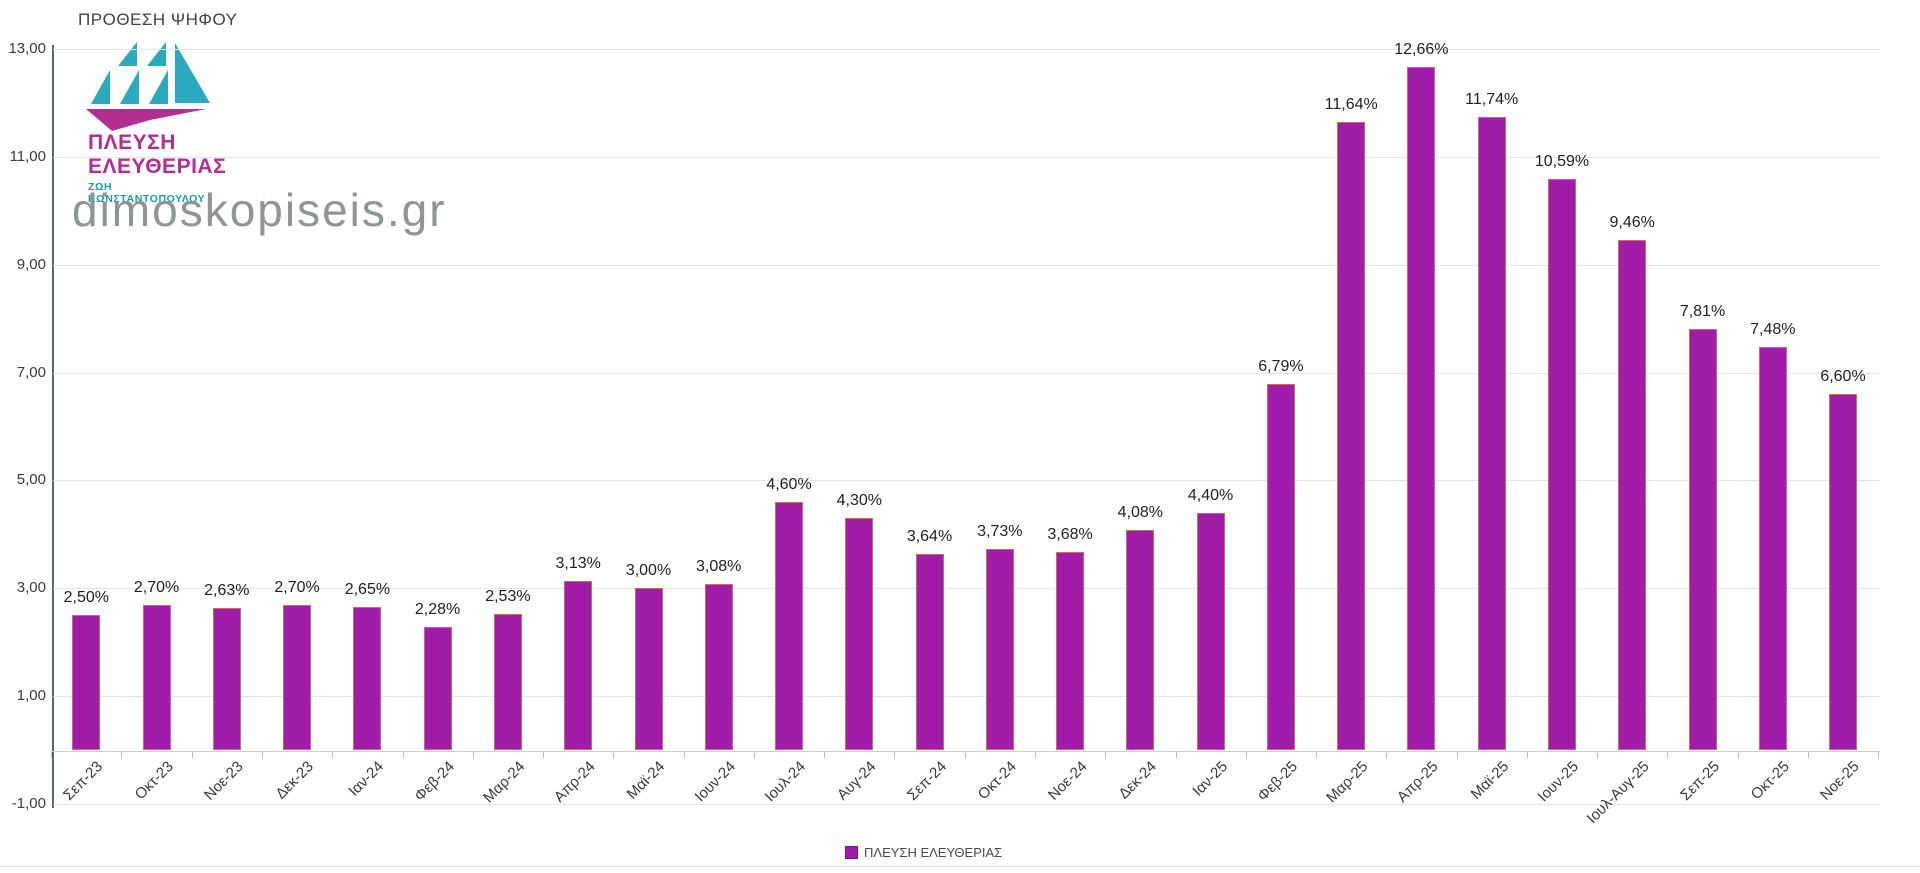 This screenshot has height=873, width=1920. I want to click on x-axis-label: Μαϊ-24, so click(646, 780).